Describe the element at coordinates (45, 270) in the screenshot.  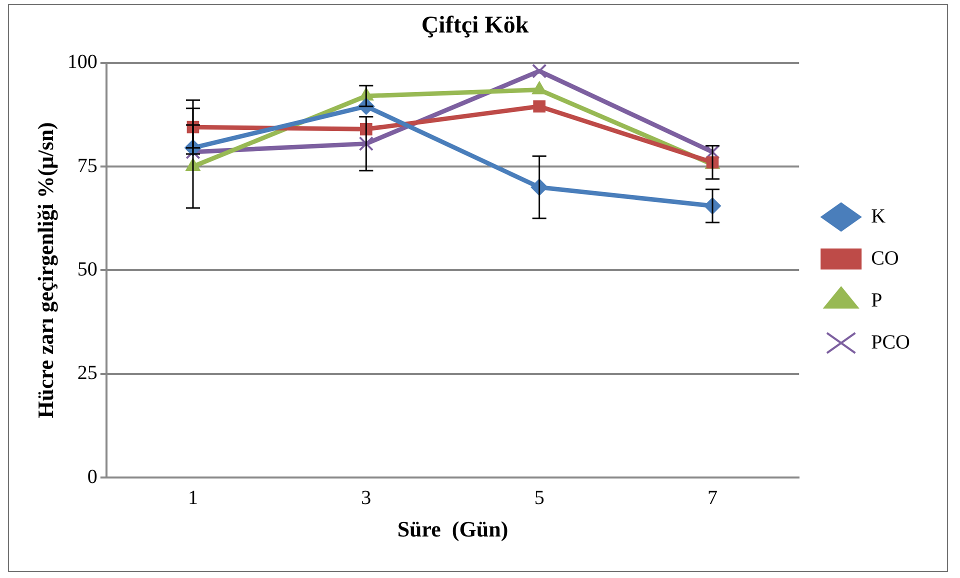
I see `y-axis-title: Hücre zarı geçirgenliği %(μ/sn)` at that location.